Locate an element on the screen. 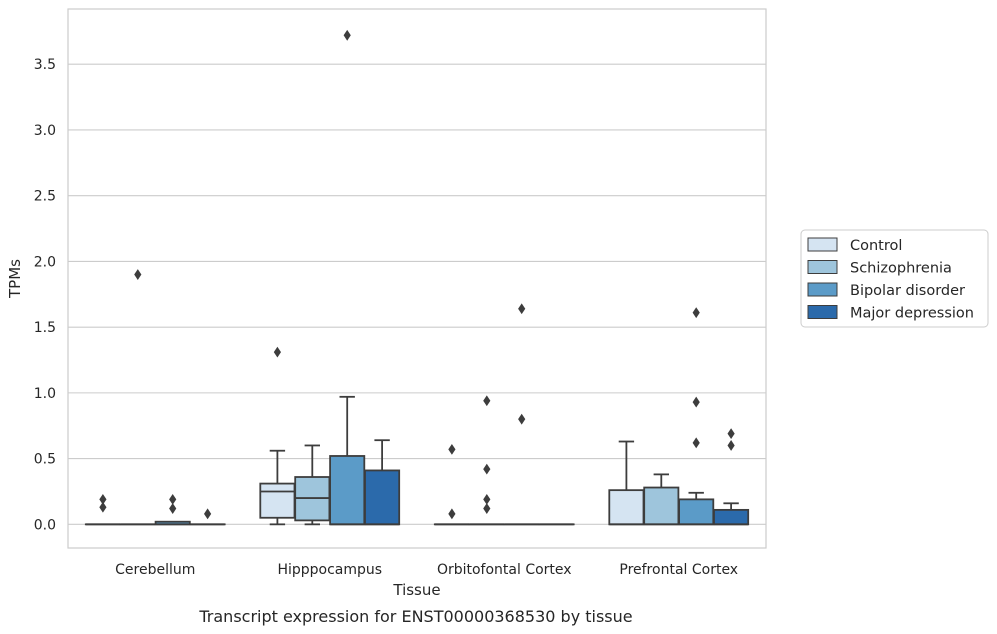 This screenshot has height=634, width=997. y-tick-label: 2.5 is located at coordinates (45, 197).